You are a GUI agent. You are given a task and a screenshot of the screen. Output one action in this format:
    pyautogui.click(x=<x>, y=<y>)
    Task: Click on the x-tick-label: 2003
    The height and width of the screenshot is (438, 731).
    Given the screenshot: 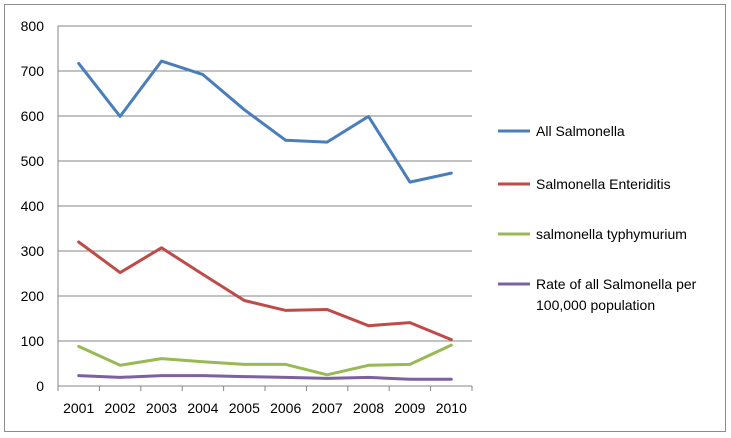 What is the action you would take?
    pyautogui.click(x=161, y=408)
    